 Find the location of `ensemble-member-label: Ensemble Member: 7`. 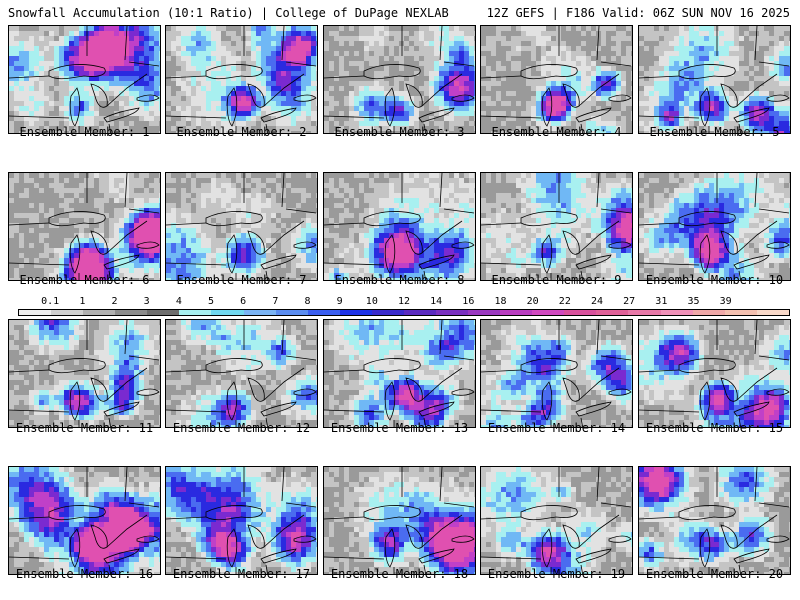

ensemble-member-label: Ensemble Member: 7 is located at coordinates (241, 280).